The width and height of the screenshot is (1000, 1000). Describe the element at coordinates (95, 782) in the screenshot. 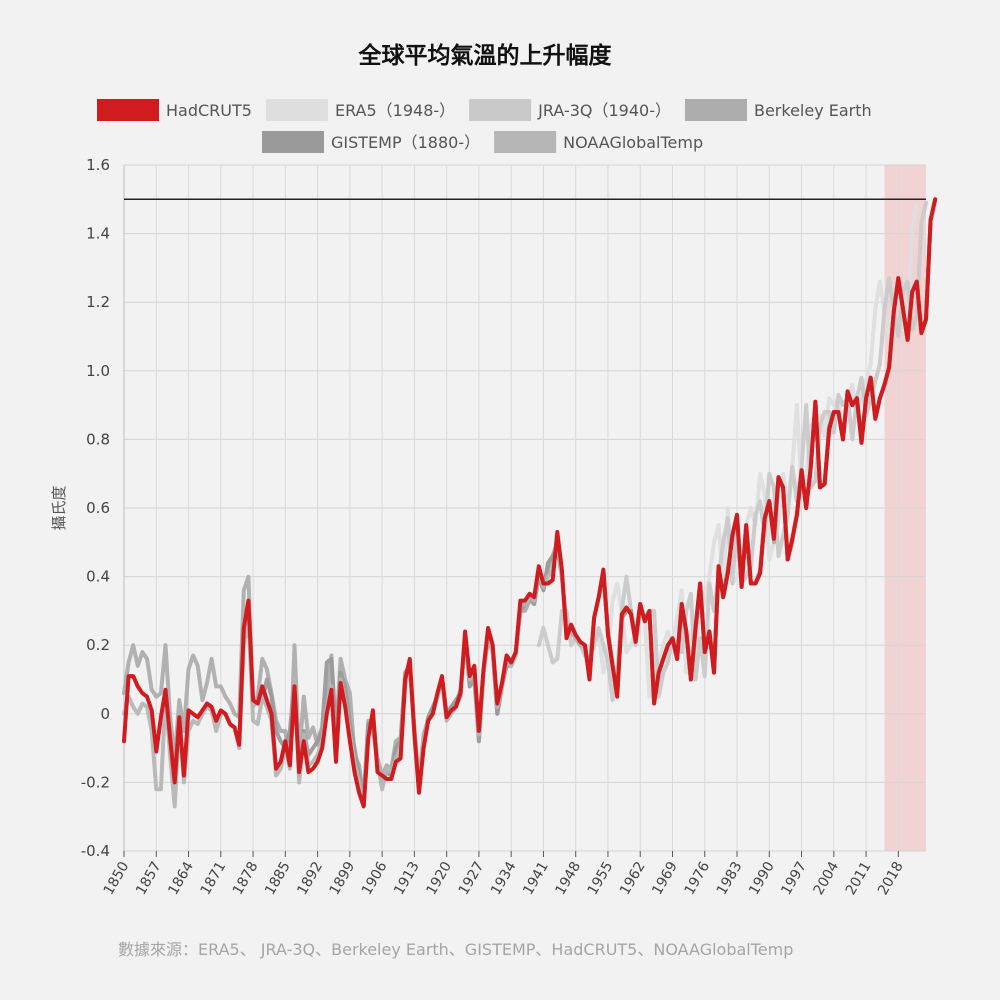

I see `y-tick-label: -0.2` at that location.